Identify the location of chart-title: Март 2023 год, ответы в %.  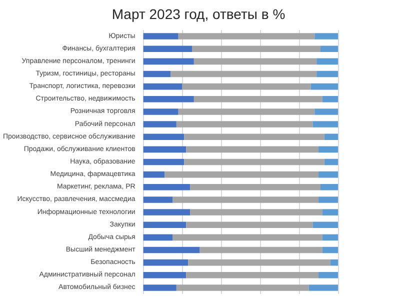
(199, 14).